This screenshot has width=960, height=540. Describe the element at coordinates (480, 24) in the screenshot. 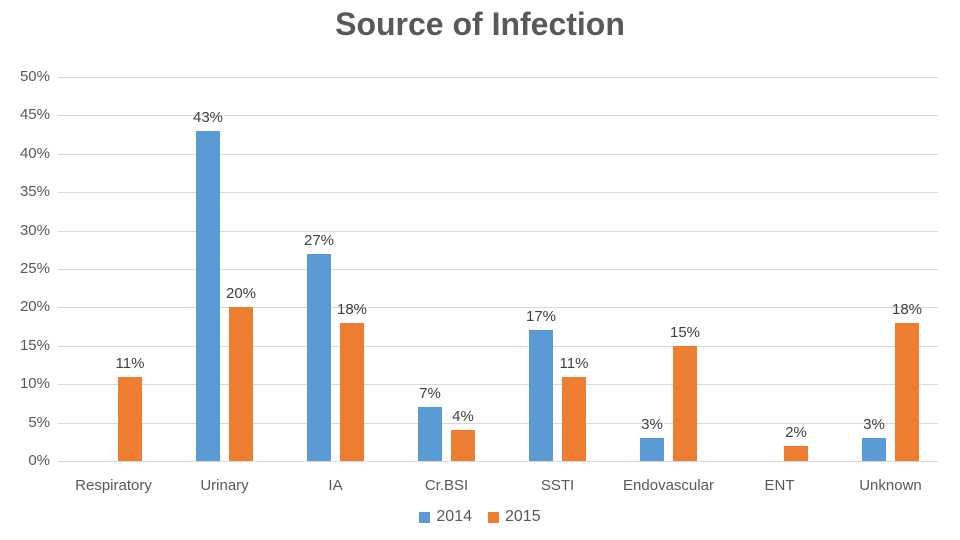

I see `chart-title: Source of Infection` at that location.